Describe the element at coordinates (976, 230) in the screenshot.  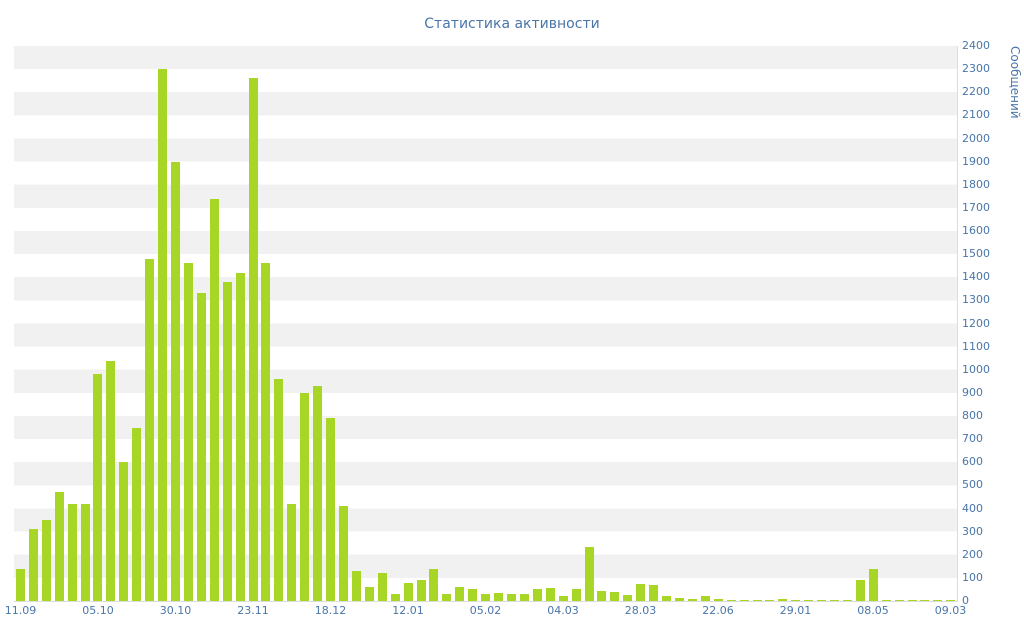
I see `y-tick-label: 1600` at that location.